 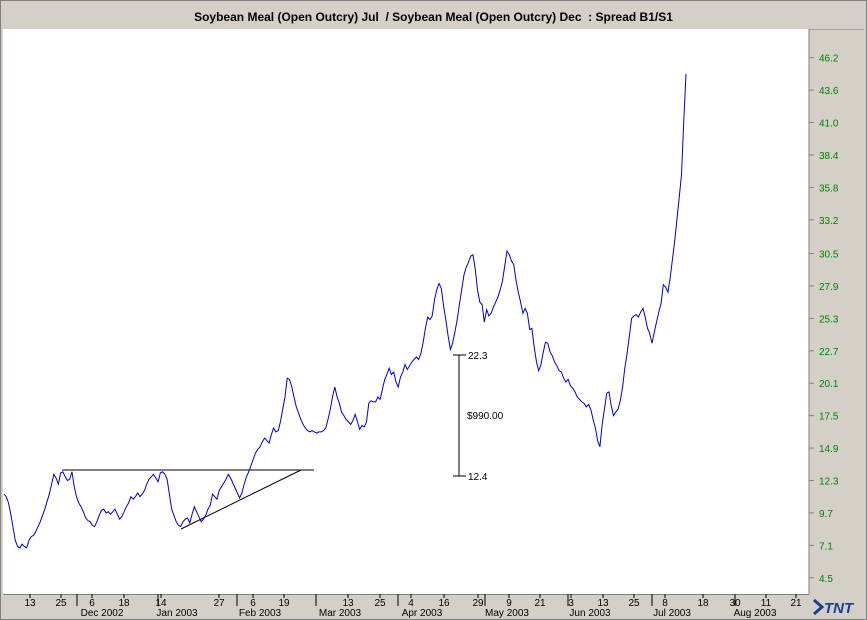 I want to click on y-tick-label: 46.2, so click(x=829, y=59).